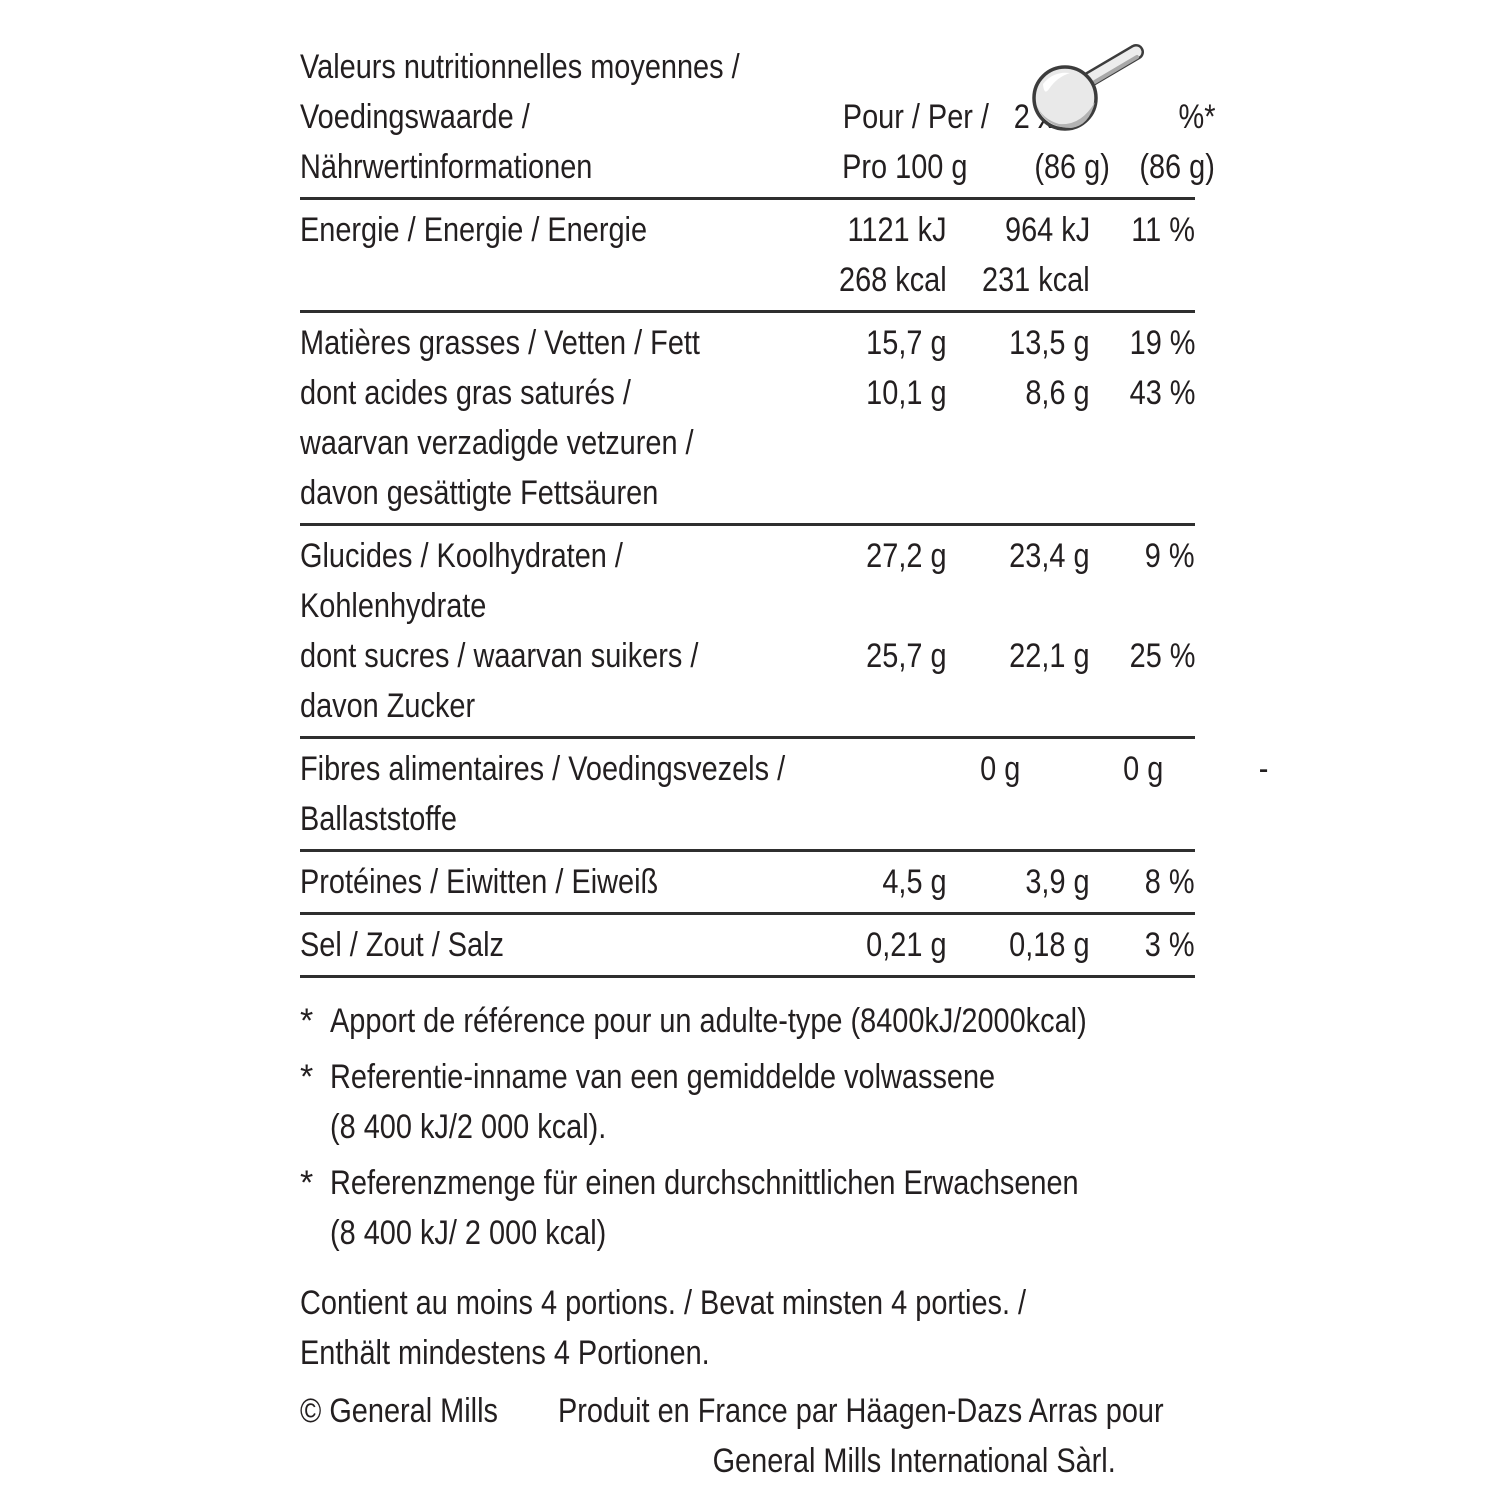  Describe the element at coordinates (1049, 656) in the screenshot. I see `value-per-serving: 22,1 g` at that location.